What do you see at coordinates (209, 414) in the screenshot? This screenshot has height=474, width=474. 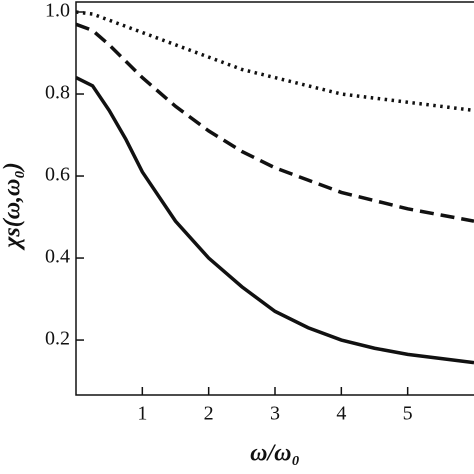 I see `x-tick-label: 2` at bounding box center [209, 414].